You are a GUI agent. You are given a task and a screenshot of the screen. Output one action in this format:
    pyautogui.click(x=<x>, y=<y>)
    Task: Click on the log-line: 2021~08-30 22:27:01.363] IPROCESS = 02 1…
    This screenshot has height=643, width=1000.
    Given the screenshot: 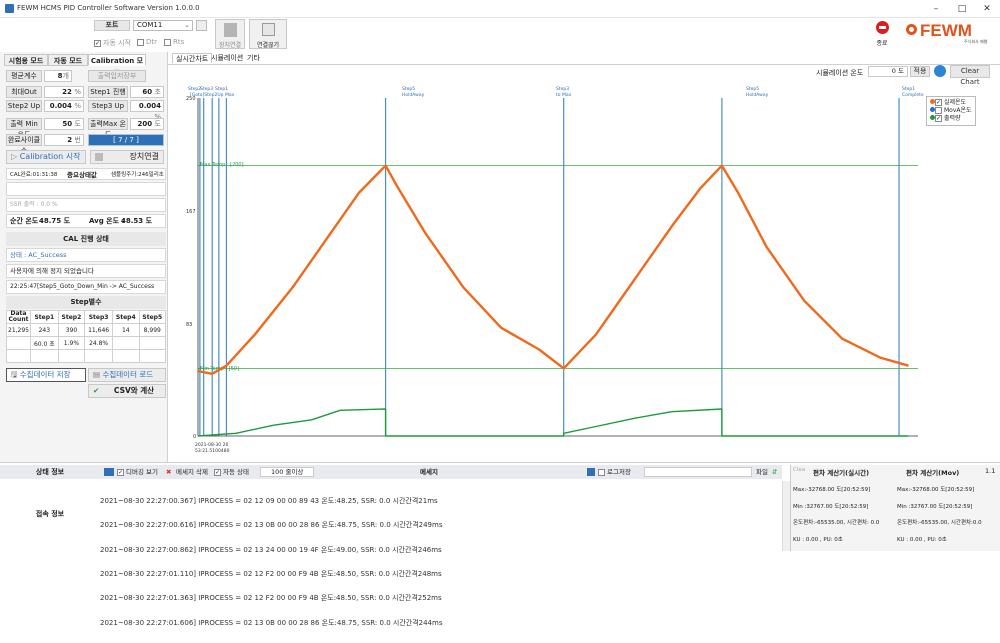 What is the action you would take?
    pyautogui.click(x=271, y=598)
    